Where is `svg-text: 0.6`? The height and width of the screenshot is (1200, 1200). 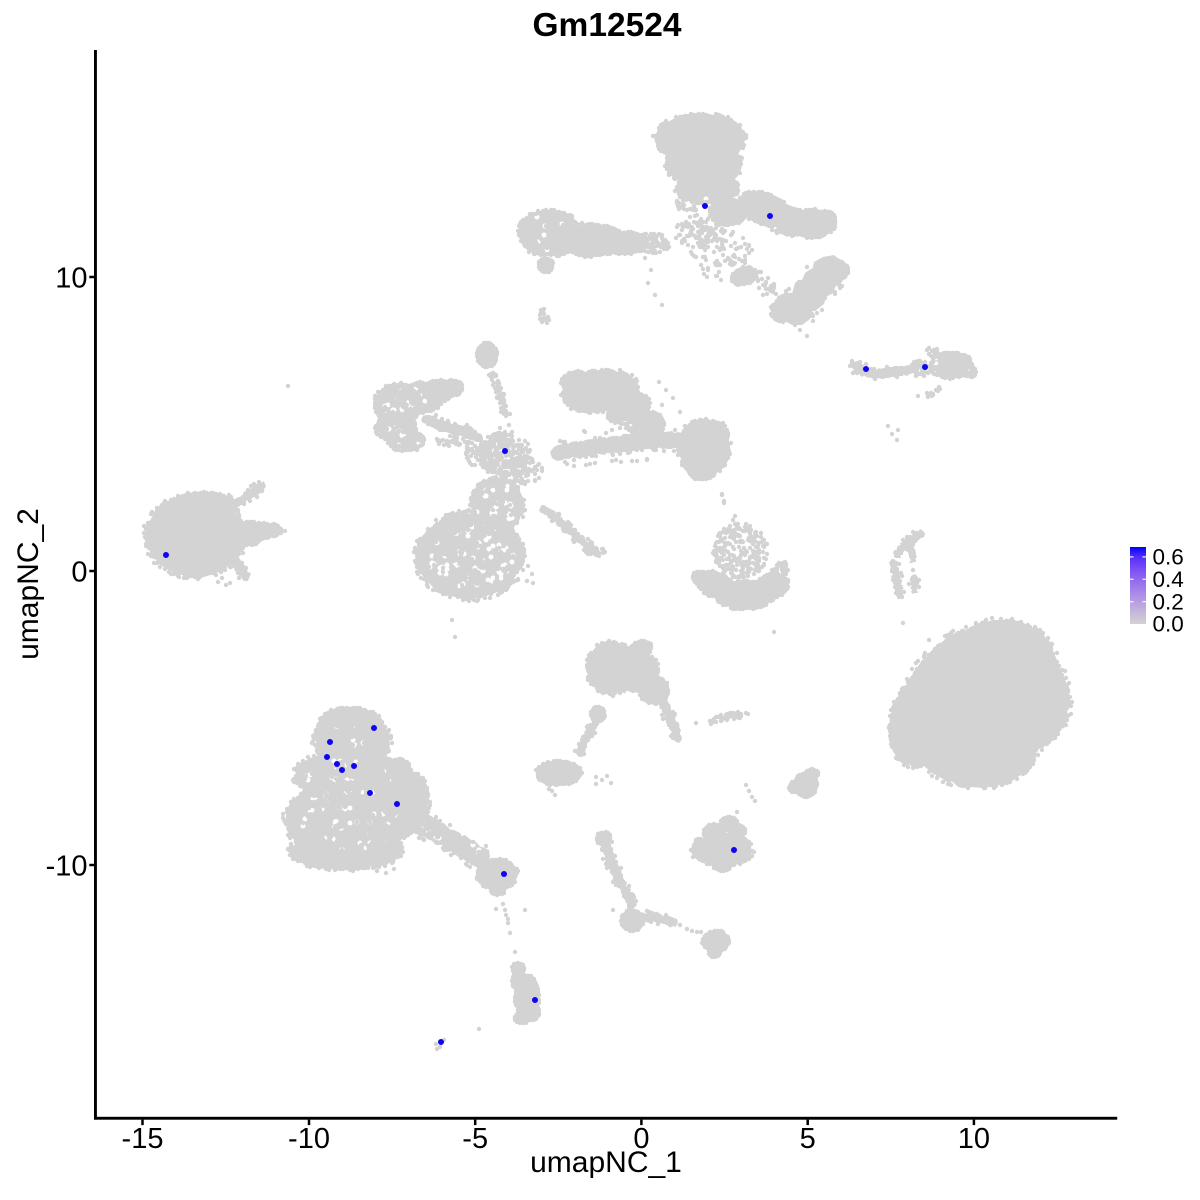 svg-text: 0.6 is located at coordinates (1168, 557).